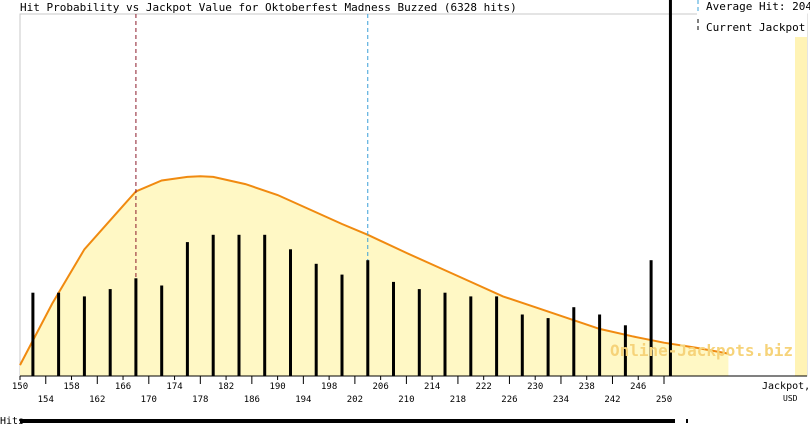 The height and width of the screenshot is (425, 810). Describe the element at coordinates (790, 398) in the screenshot. I see `x-axis-label-line2: USD` at that location.